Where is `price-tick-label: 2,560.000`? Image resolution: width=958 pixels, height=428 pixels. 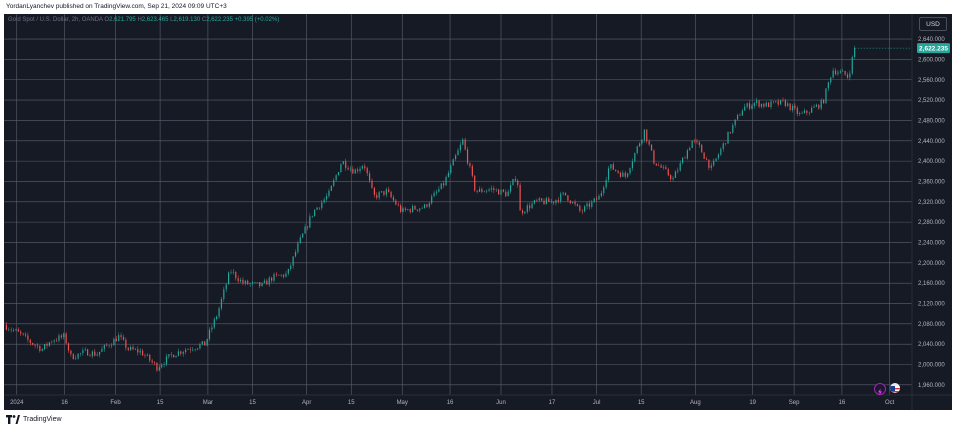 price-tick-label: 2,560.000 is located at coordinates (931, 81).